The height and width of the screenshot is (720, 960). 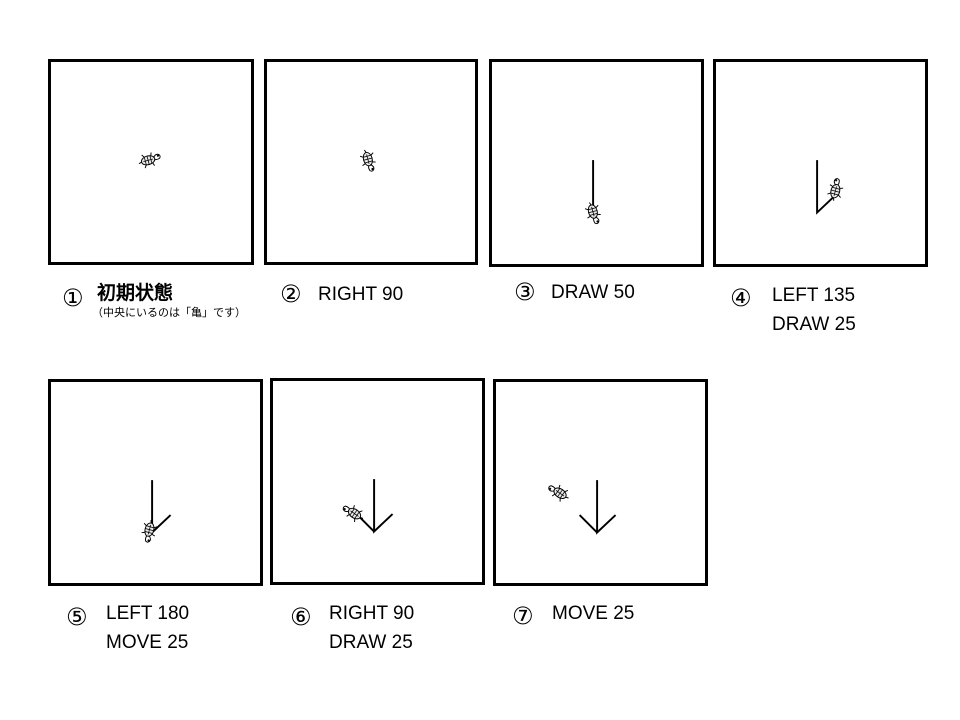 I want to click on step-5-command-line-1: LEFT 180, so click(x=148, y=613).